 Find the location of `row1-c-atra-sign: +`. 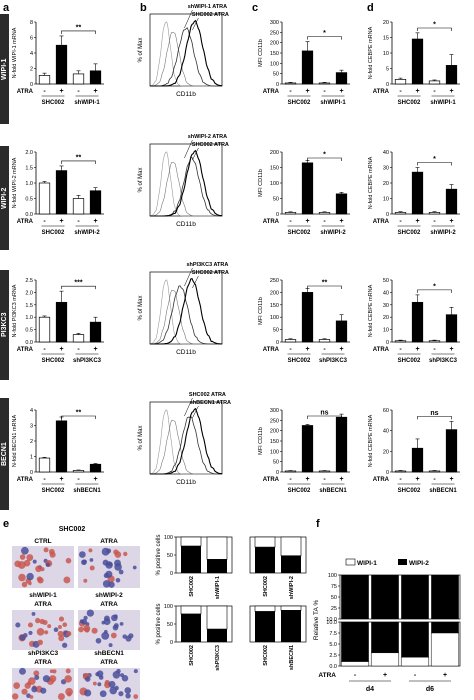

row1-c-atra-sign: + is located at coordinates (307, 221).